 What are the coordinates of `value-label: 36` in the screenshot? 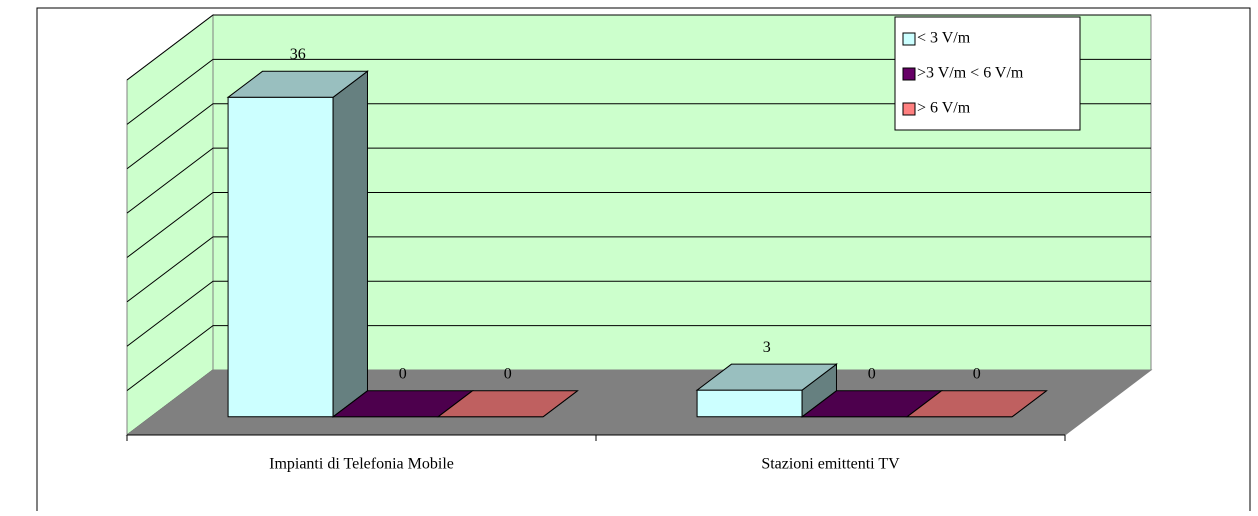 It's located at (298, 54).